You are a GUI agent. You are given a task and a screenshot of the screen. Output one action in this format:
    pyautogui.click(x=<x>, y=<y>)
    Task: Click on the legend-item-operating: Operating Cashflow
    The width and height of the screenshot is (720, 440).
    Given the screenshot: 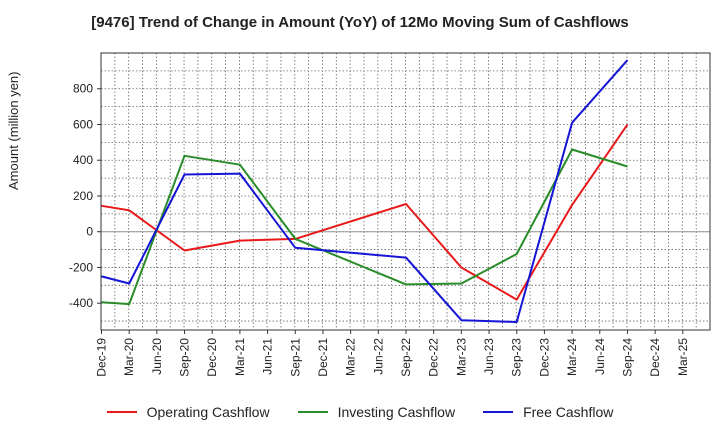 What is the action you would take?
    pyautogui.click(x=188, y=412)
    